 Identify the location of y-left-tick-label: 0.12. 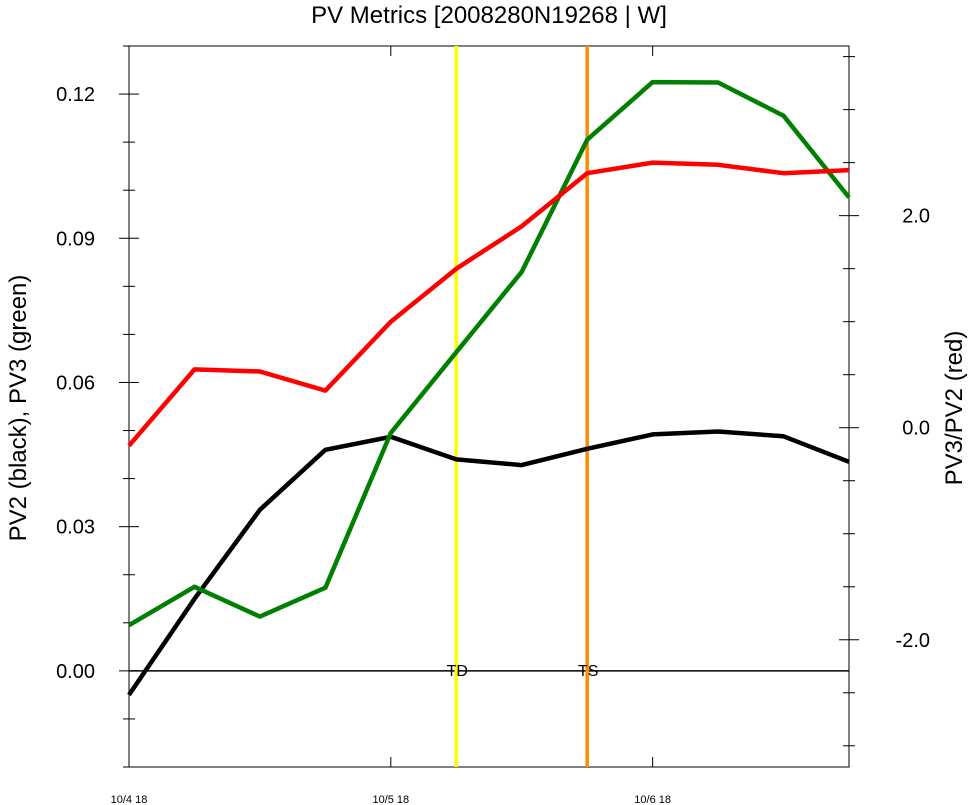
(75, 95).